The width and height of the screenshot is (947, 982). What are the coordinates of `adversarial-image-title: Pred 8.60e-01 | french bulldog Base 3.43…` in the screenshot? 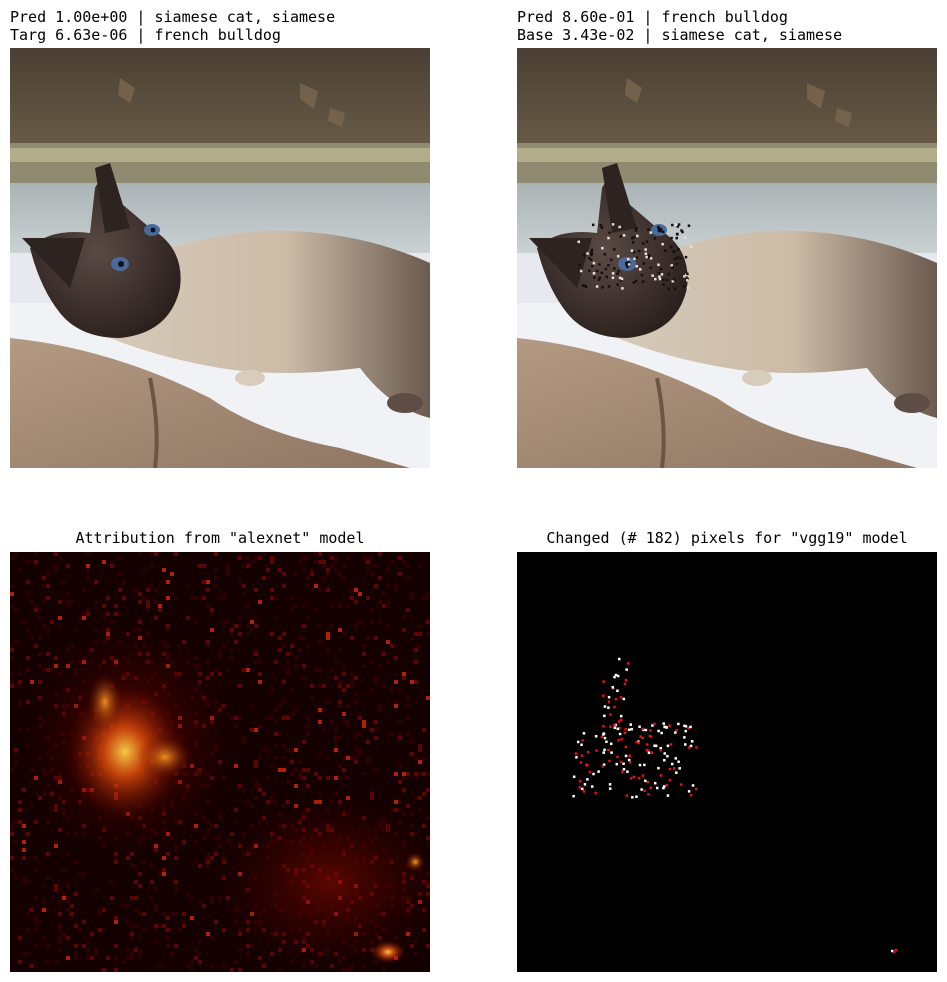 It's located at (679, 26).